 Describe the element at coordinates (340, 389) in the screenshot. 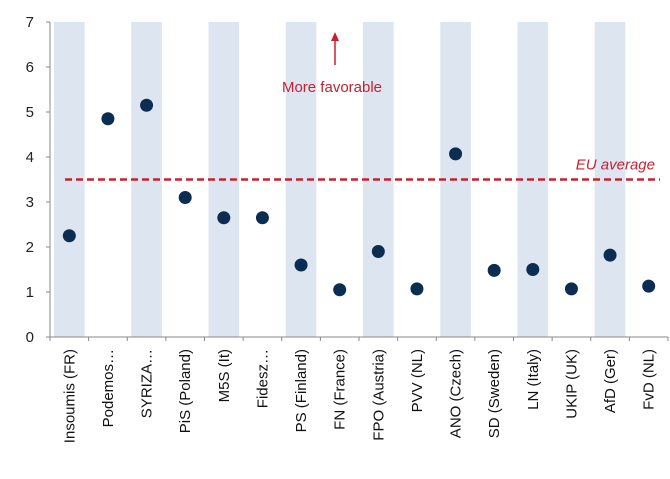

I see `category-label: FN (France)` at that location.